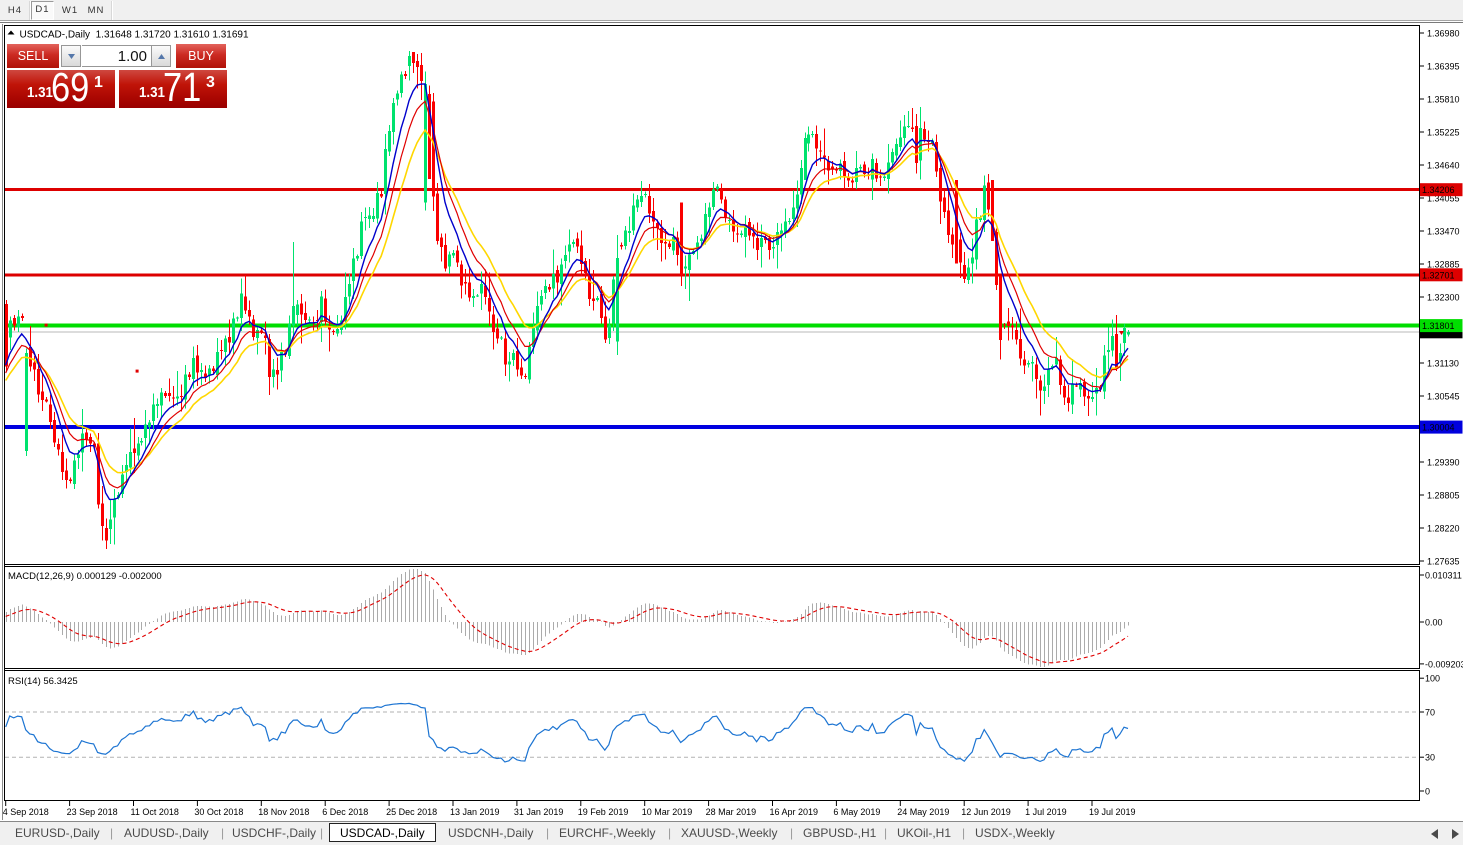 Image resolution: width=1463 pixels, height=845 pixels. What do you see at coordinates (667, 812) in the screenshot?
I see `svg-text: 10 Mar 2019` at bounding box center [667, 812].